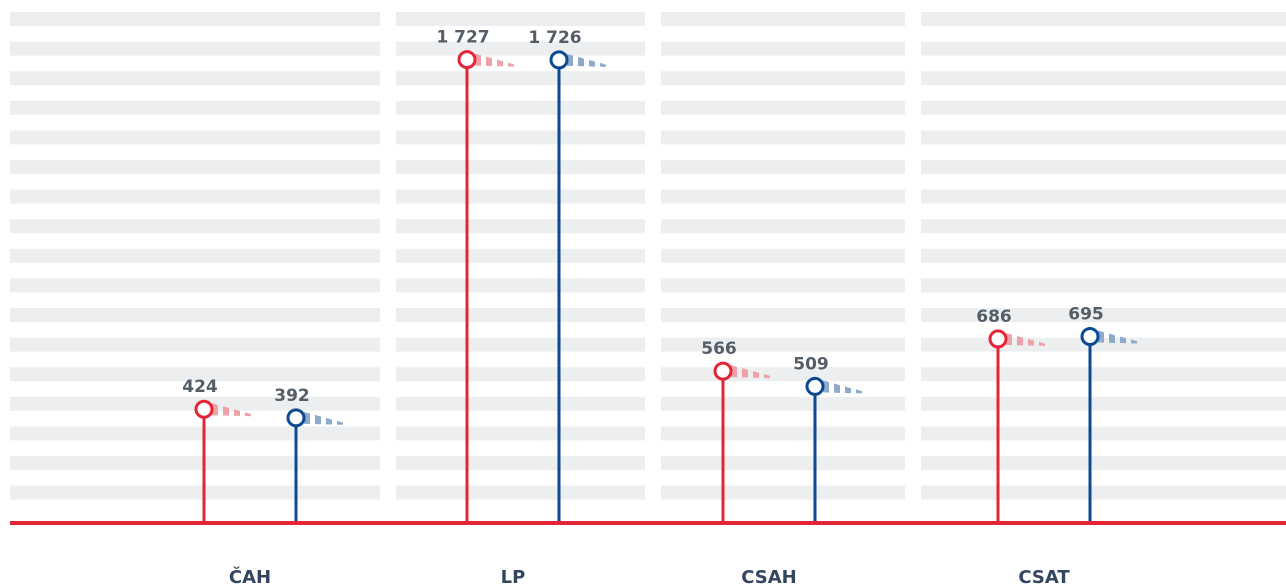 The width and height of the screenshot is (1286, 586). I want to click on value-label: 509, so click(811, 364).